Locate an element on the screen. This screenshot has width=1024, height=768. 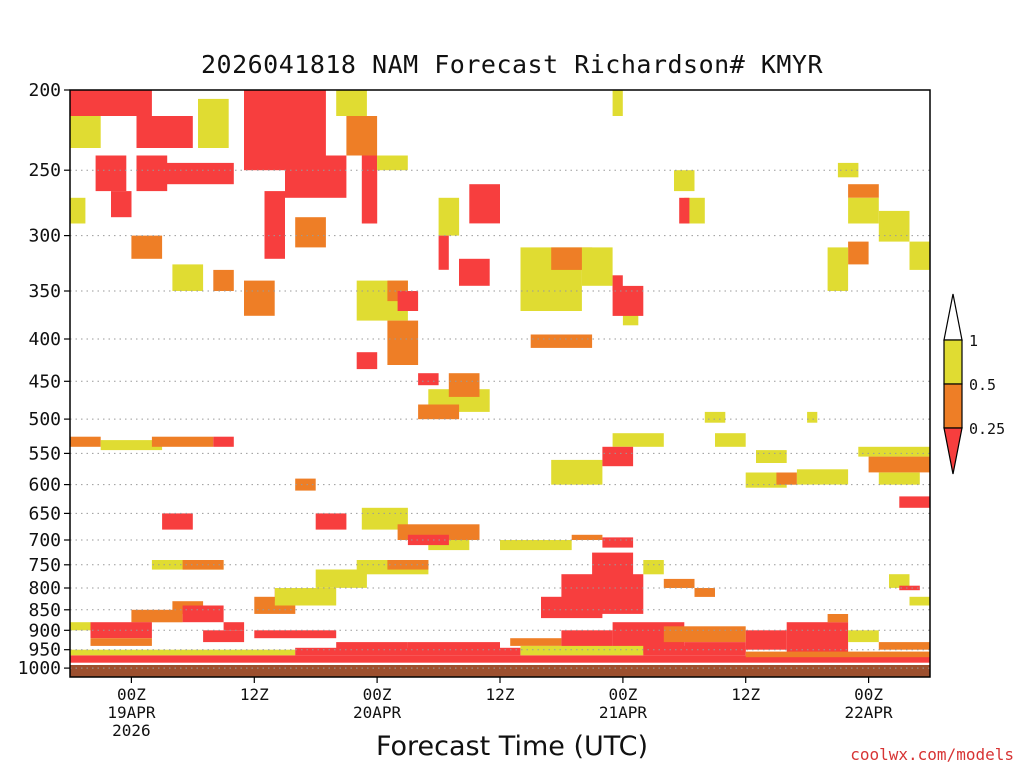
y-tick-label-350: 350 is located at coordinates (44, 291).